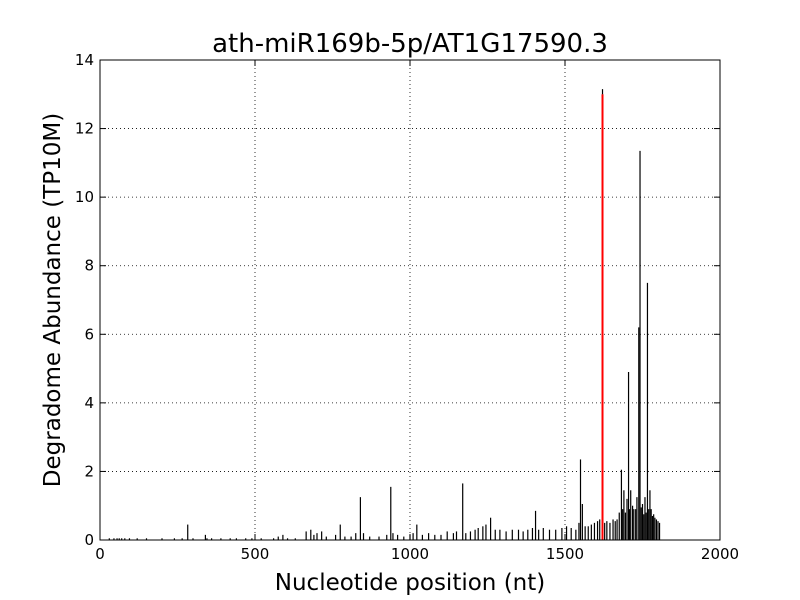 The image size is (800, 600). What do you see at coordinates (84, 129) in the screenshot?
I see `y-tick-label: 12` at bounding box center [84, 129].